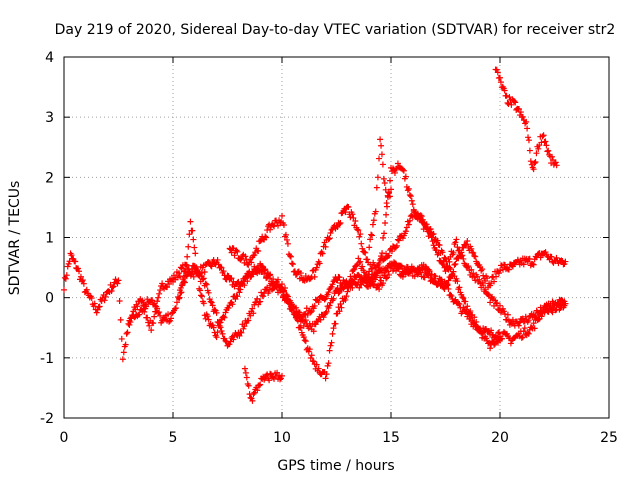  What do you see at coordinates (15, 238) in the screenshot?
I see `y-axis-label: SDTVAR / TECUs` at bounding box center [15, 238].